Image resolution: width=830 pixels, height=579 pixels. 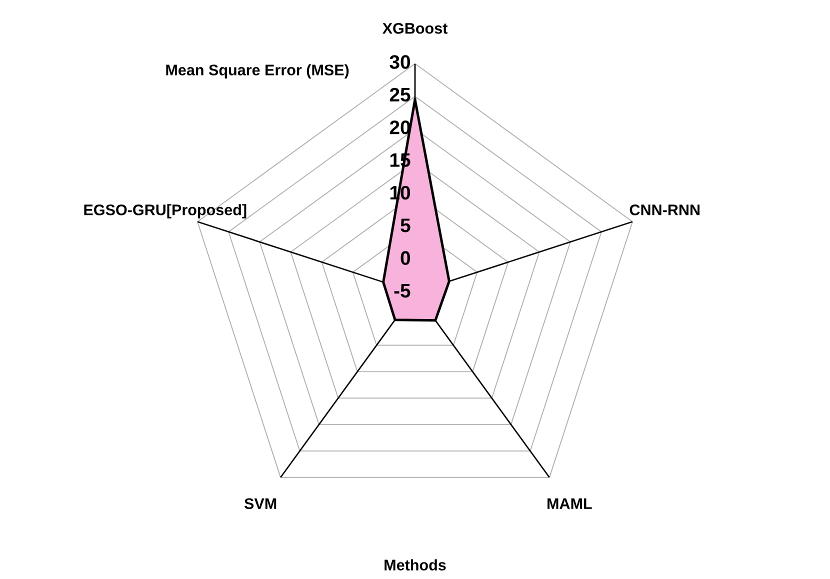 I want to click on spoke-label: SVM, so click(x=260, y=504).